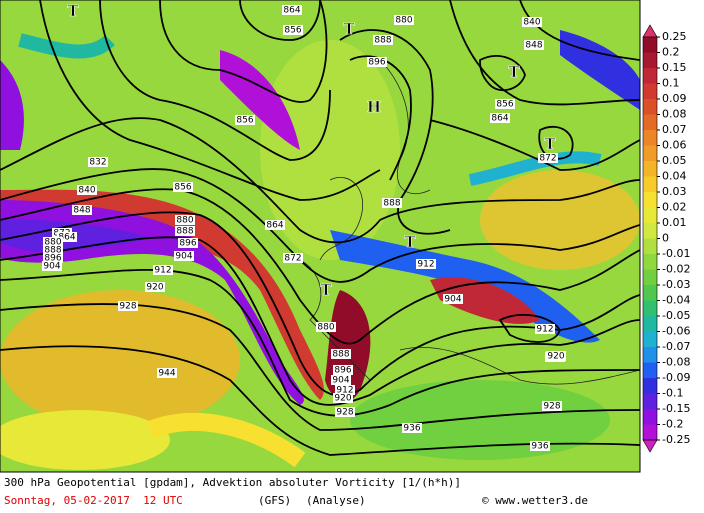  What do you see at coordinates (674, 129) in the screenshot?
I see `colorbar-label: 0.07` at bounding box center [674, 129].